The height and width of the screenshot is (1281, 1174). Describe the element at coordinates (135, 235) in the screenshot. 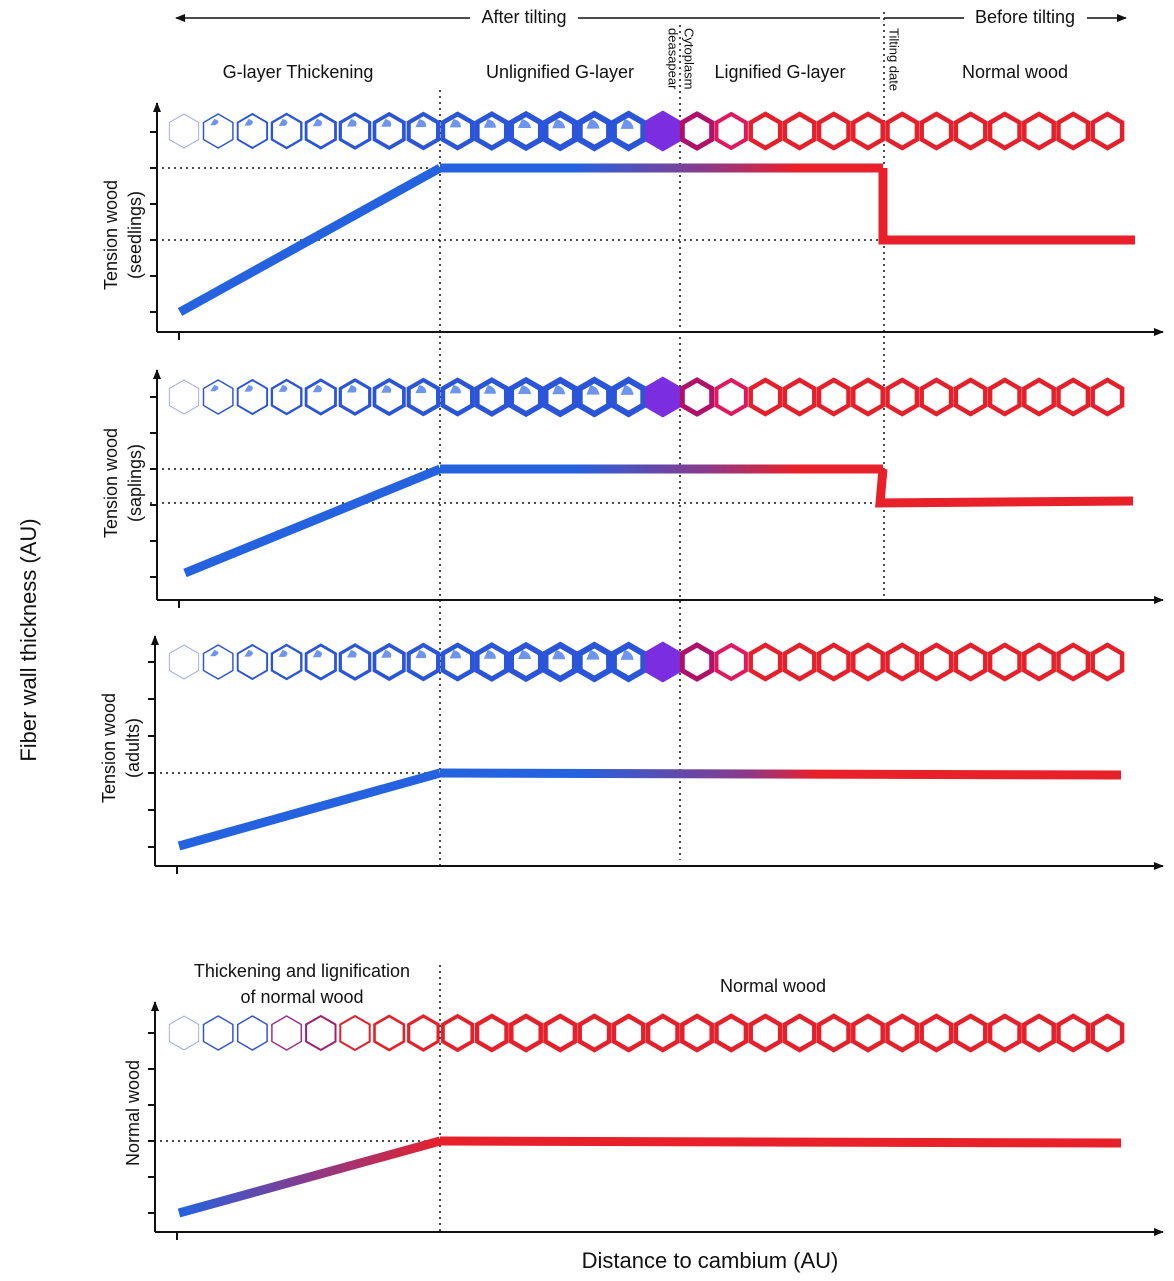

I see `panel-label: (seedlings)` at that location.